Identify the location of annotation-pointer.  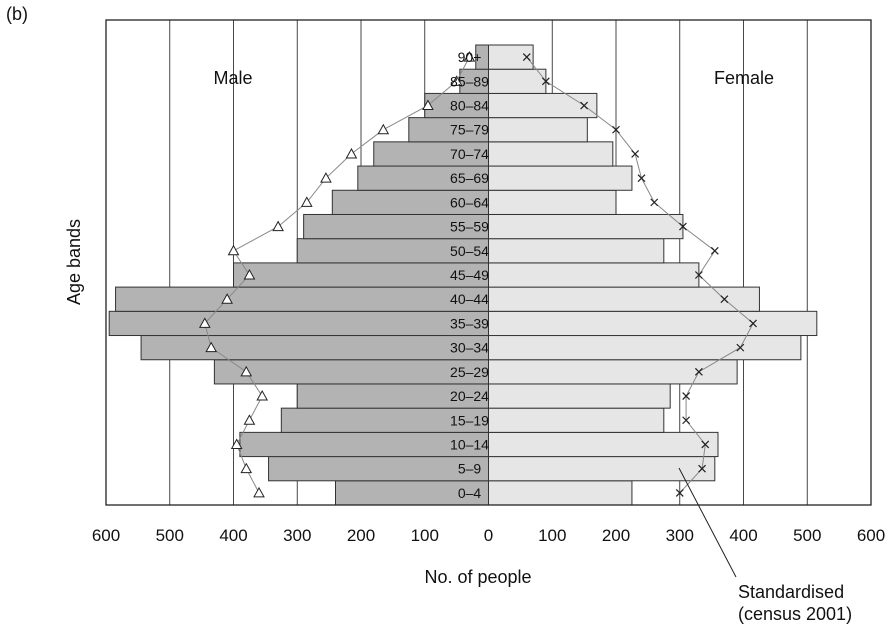
(707, 522).